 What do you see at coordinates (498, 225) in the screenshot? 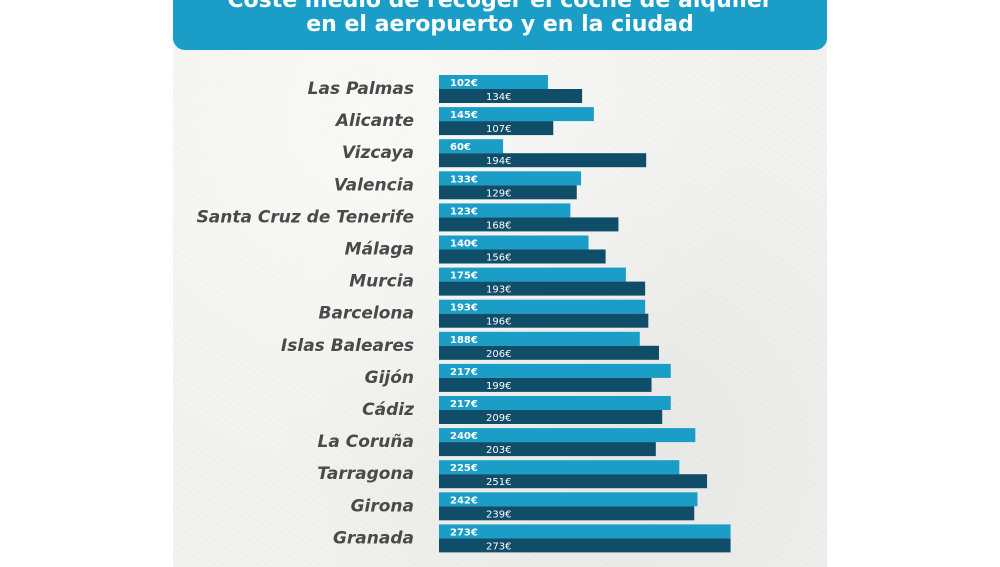
I see `data-label-city: 168€` at bounding box center [498, 225].